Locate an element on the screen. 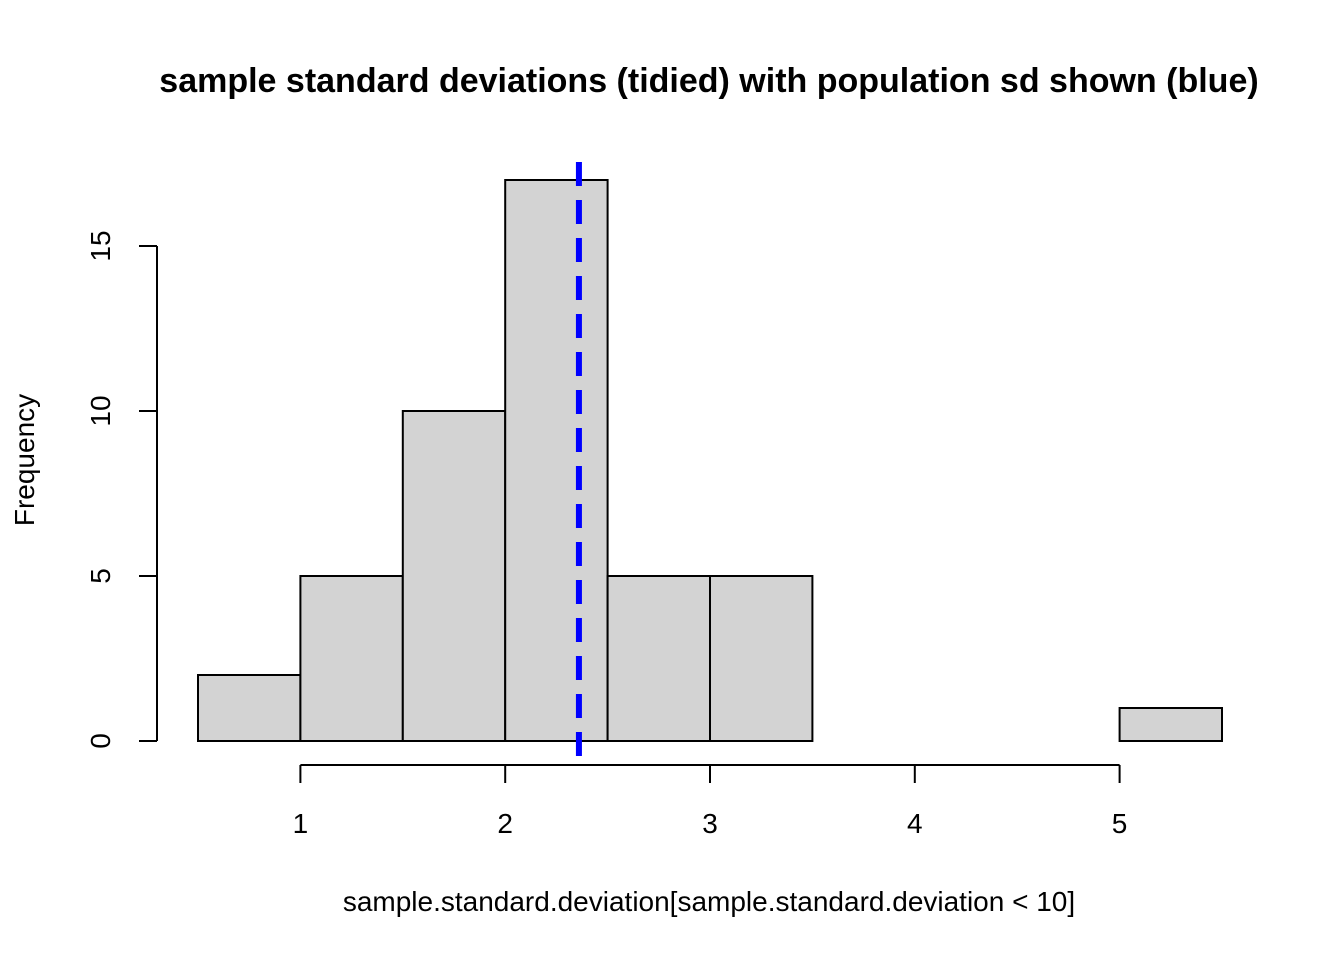 This screenshot has width=1344, height=960. y-tick-label-0: 0 is located at coordinates (100, 741).